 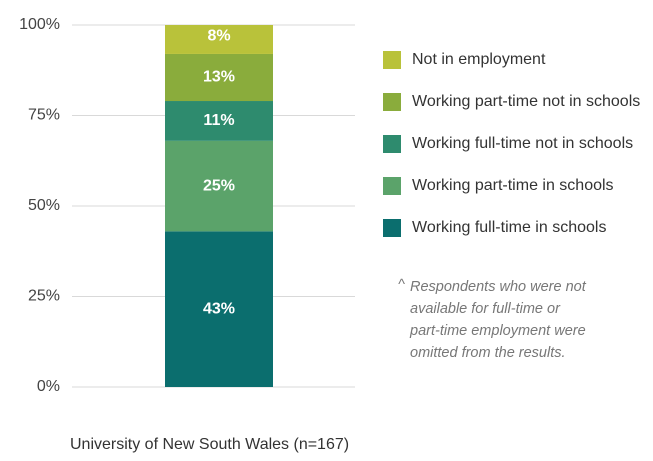 What do you see at coordinates (44, 115) in the screenshot?
I see `y-tick-label: 75%` at bounding box center [44, 115].